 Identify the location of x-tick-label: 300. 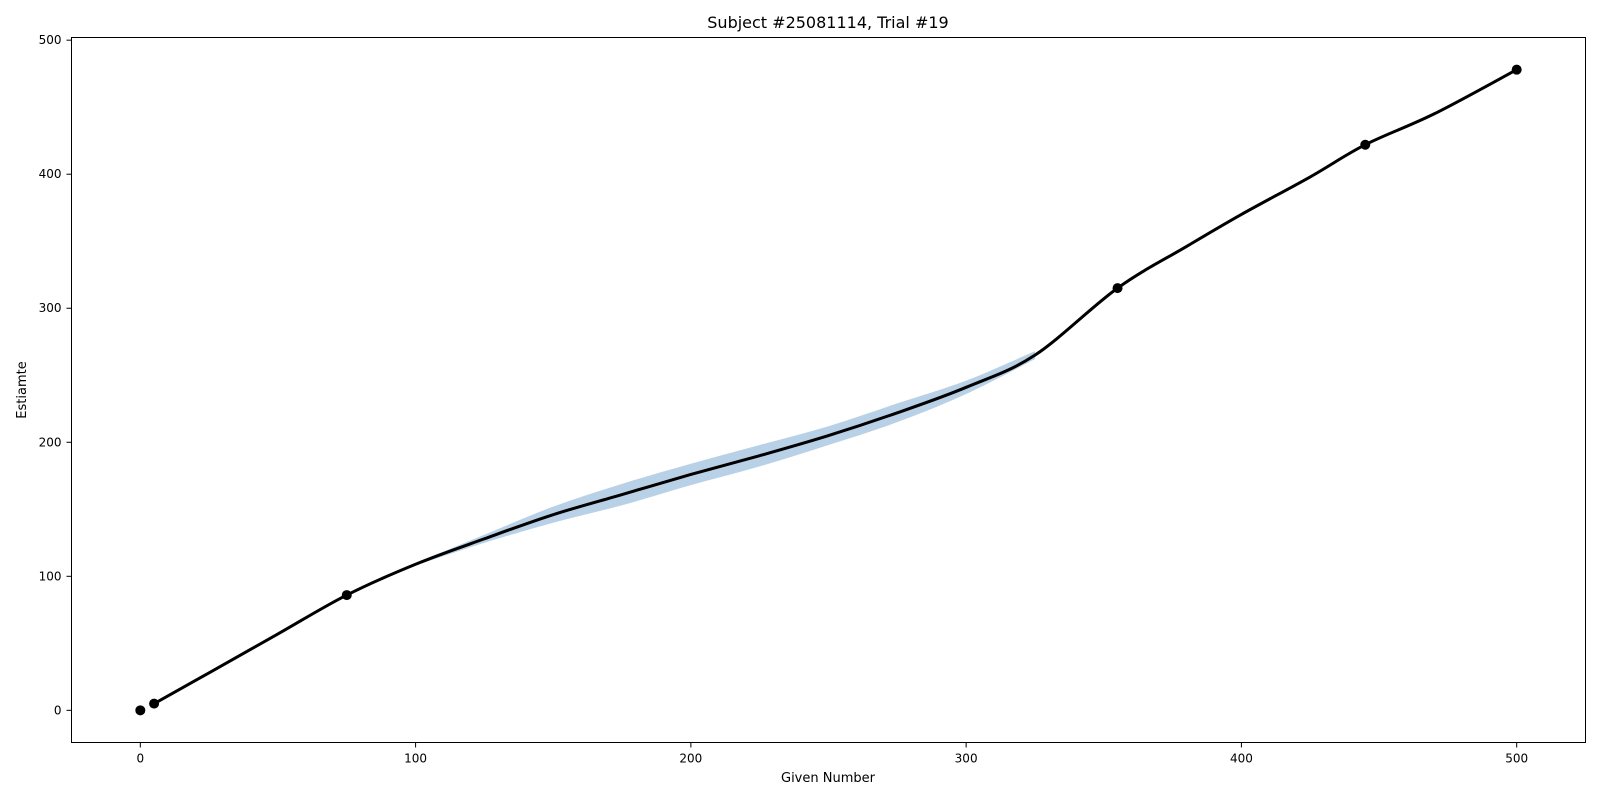
(966, 759).